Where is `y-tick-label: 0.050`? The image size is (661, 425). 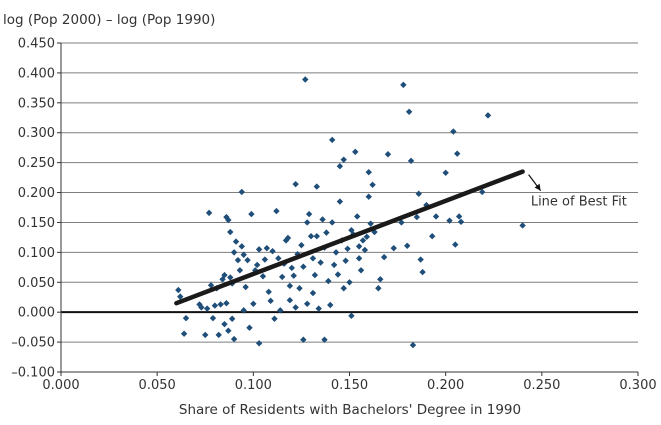 y-tick-label: 0.050 is located at coordinates (36, 283).